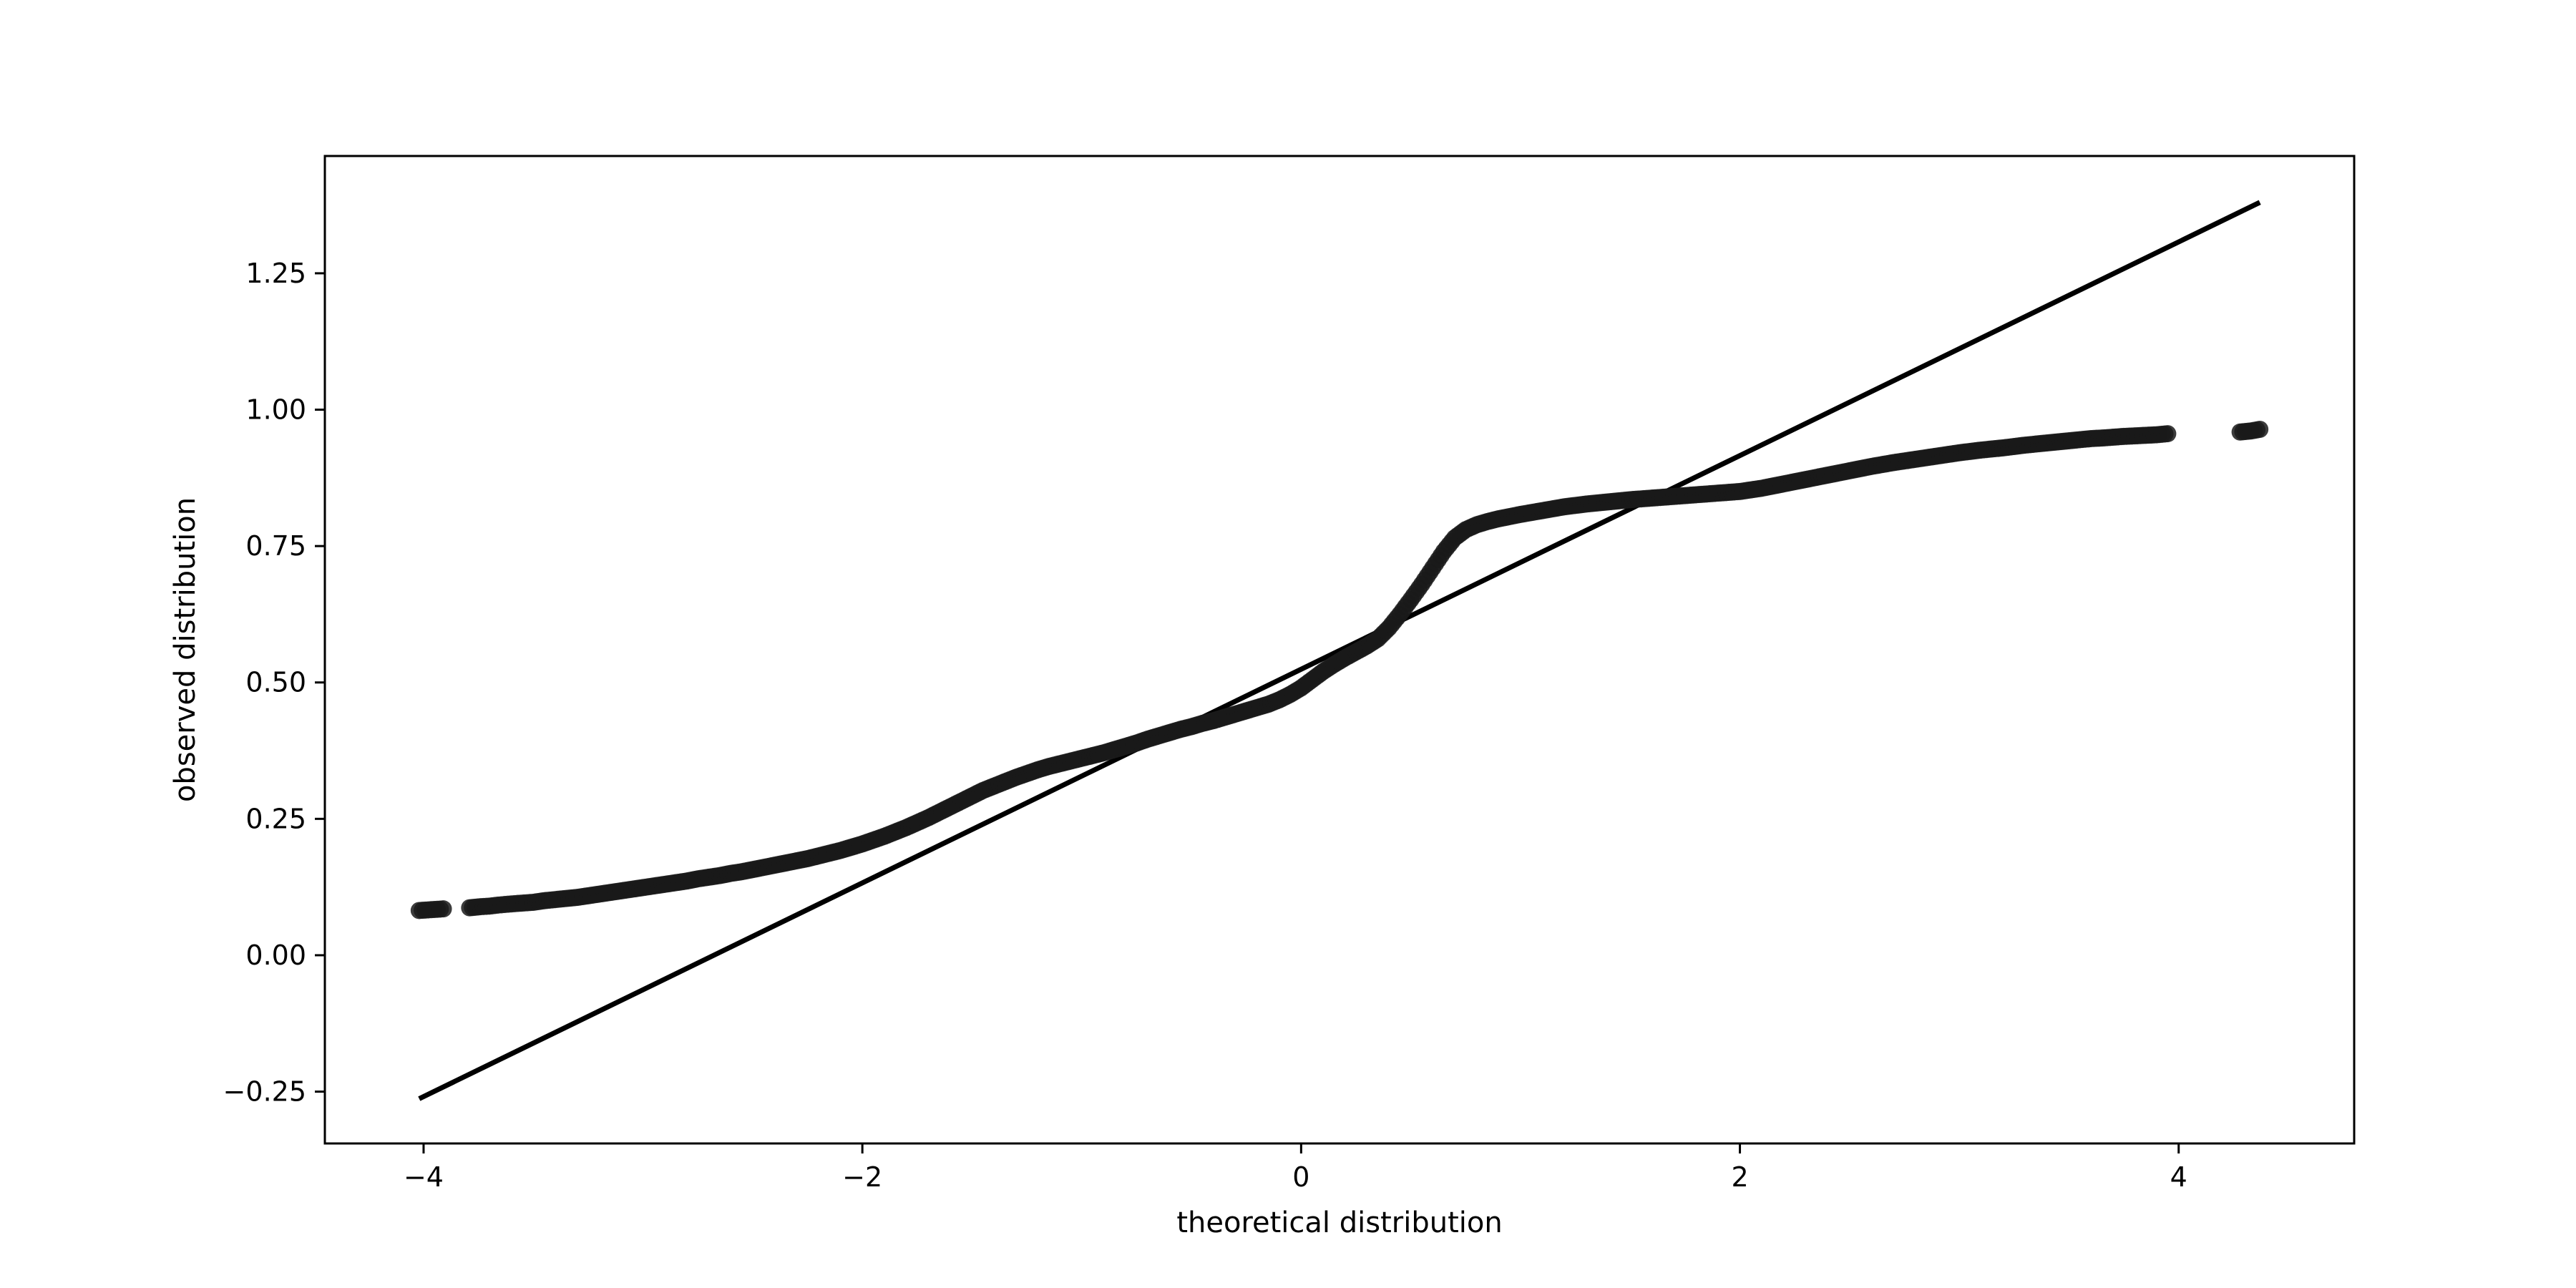  I want to click on x-axis-ticks: −4 −2 0 2 4, so click(1295, 1168).